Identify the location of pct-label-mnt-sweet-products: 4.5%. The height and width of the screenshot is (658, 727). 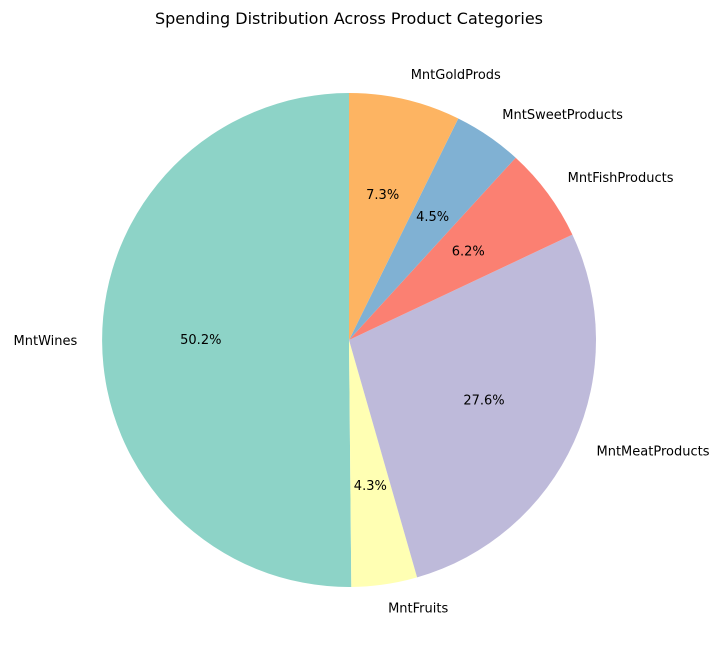
(432, 217).